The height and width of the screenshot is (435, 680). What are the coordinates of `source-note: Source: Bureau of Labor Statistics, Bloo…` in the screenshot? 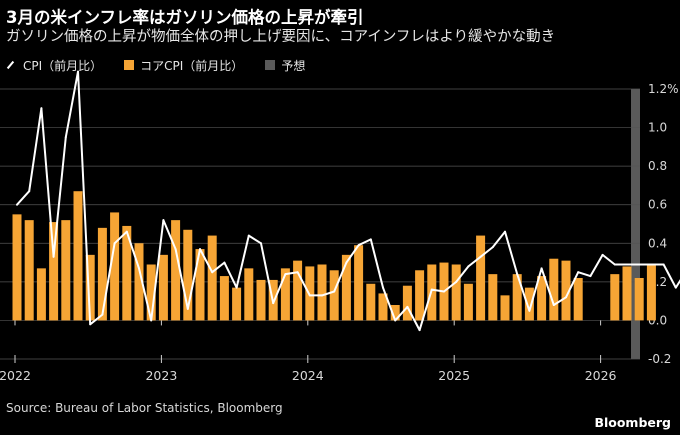 It's located at (144, 408).